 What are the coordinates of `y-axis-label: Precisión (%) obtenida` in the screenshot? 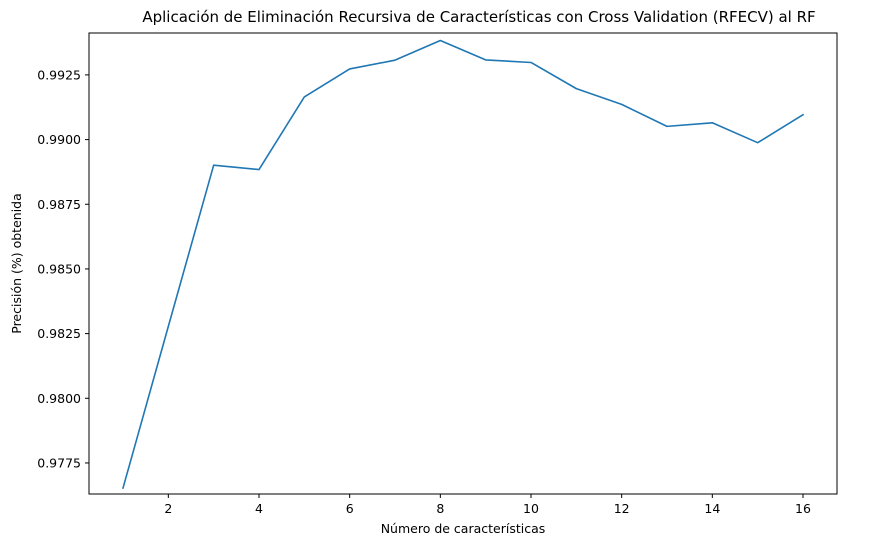 It's located at (16, 263).